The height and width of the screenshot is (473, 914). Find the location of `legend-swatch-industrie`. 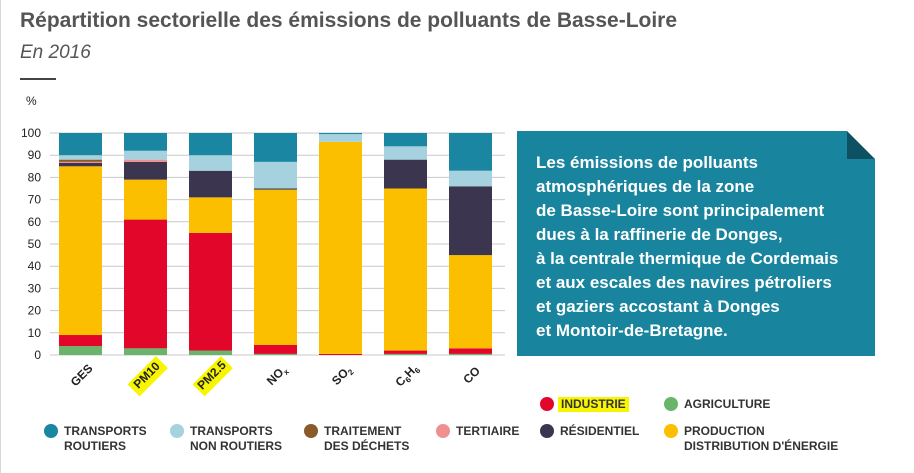

legend-swatch-industrie is located at coordinates (547, 404).